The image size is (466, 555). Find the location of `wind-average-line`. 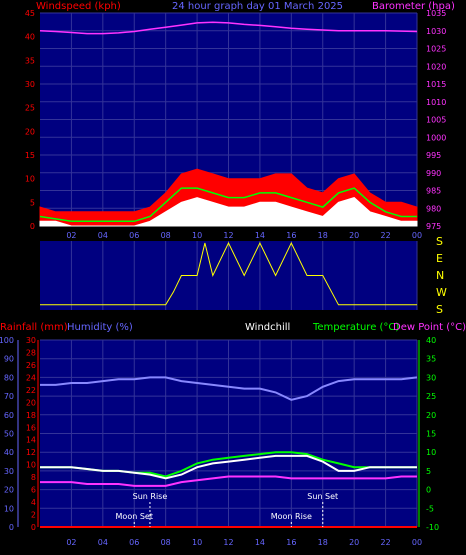

wind-average-line is located at coordinates (228, 205).